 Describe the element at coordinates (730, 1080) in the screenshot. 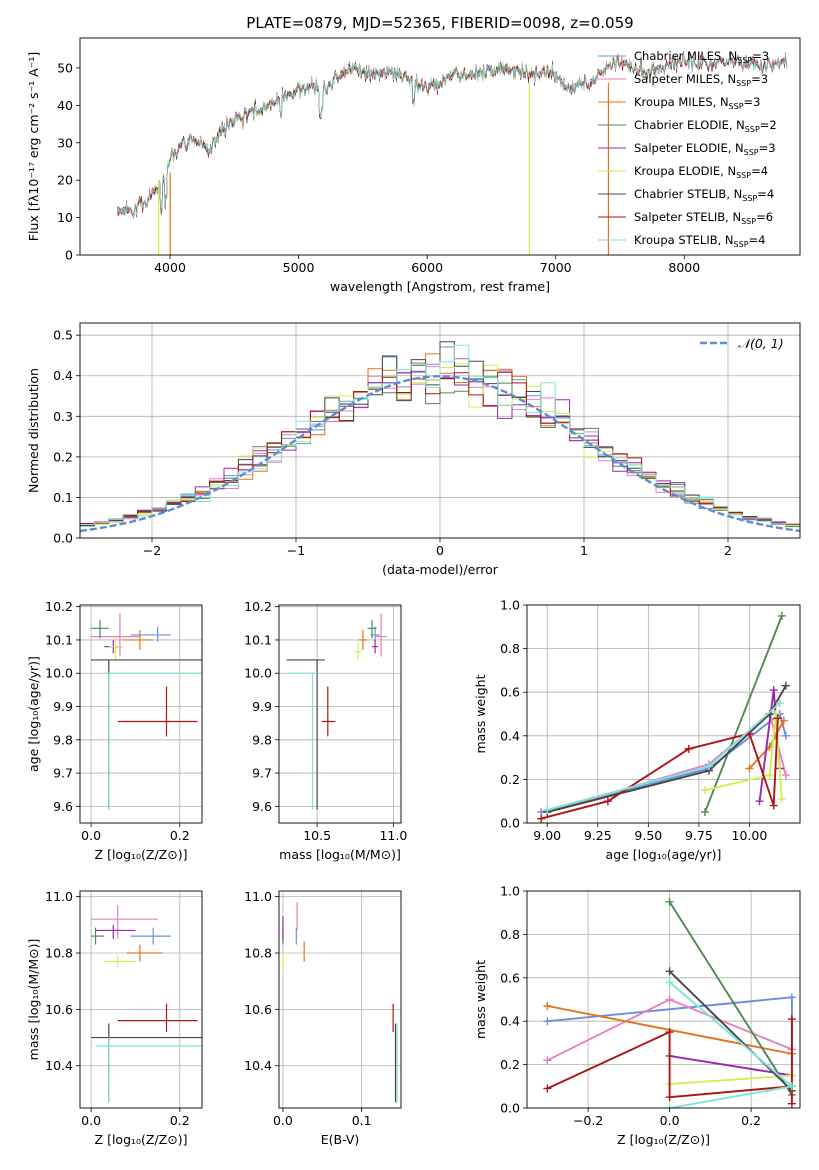

I see `series-line-kroupa_elodie` at that location.